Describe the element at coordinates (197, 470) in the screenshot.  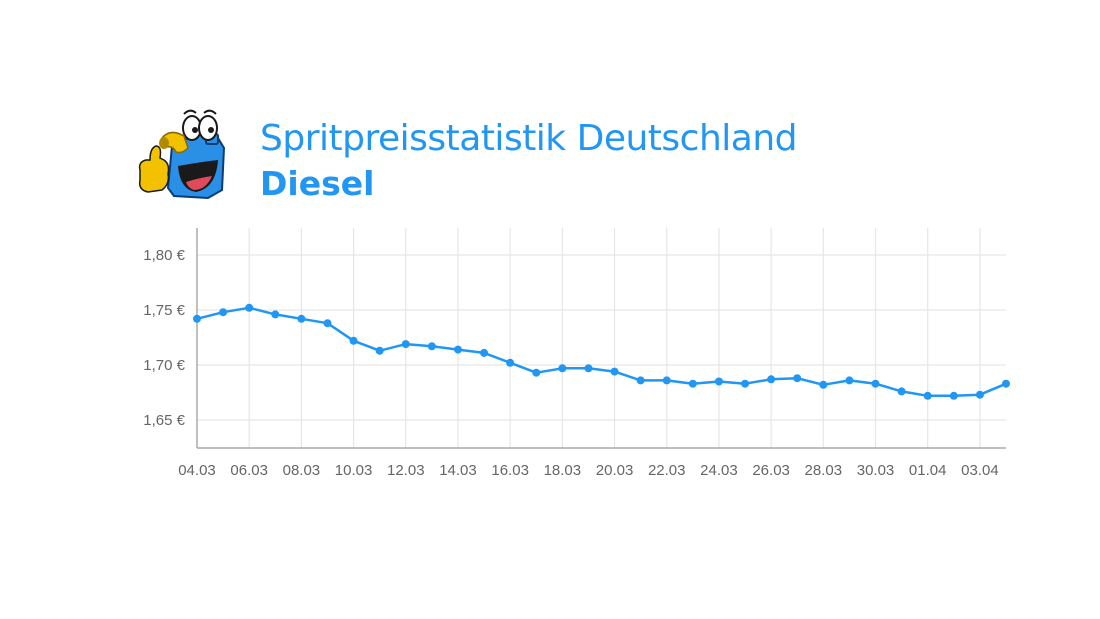
I see `x-tick-label: 04.03` at that location.